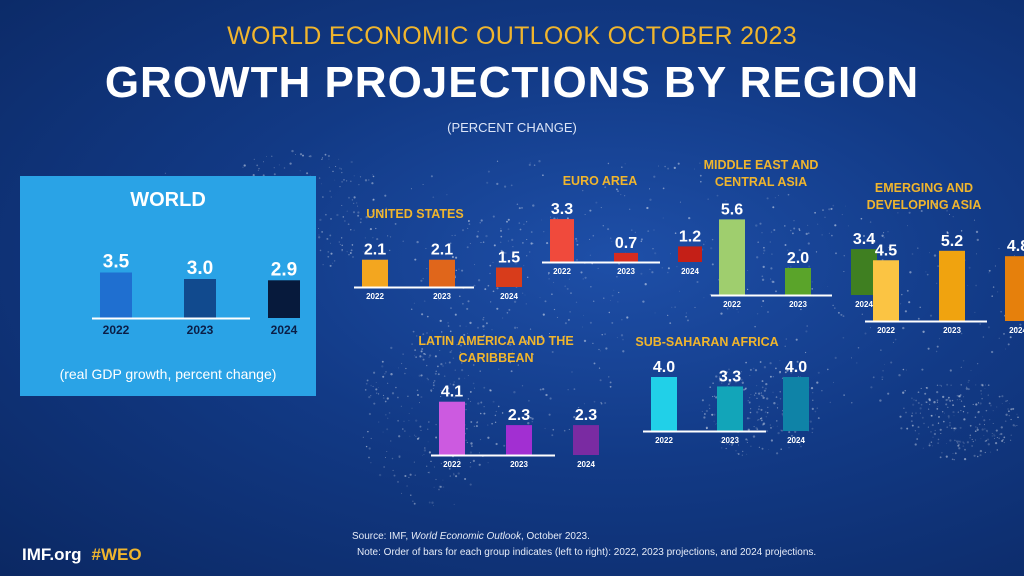  I want to click on bar-2022, so click(116, 295).